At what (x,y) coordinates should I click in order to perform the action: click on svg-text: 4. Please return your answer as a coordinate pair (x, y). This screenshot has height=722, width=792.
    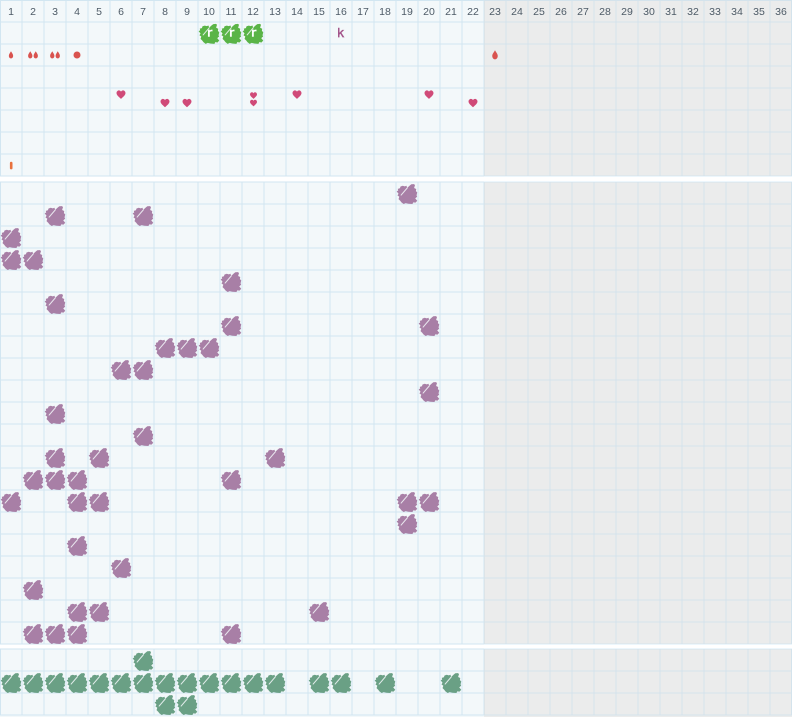
    Looking at the image, I should click on (77, 12).